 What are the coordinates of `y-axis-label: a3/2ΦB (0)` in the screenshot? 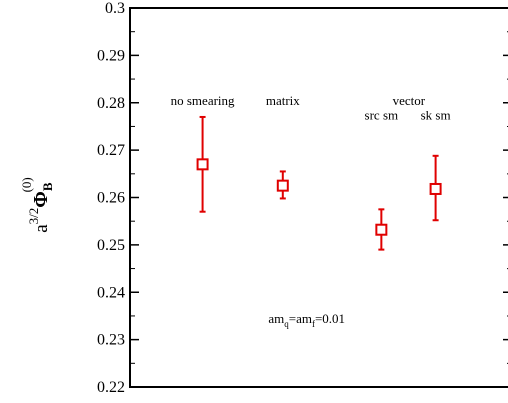 It's located at (37, 205).